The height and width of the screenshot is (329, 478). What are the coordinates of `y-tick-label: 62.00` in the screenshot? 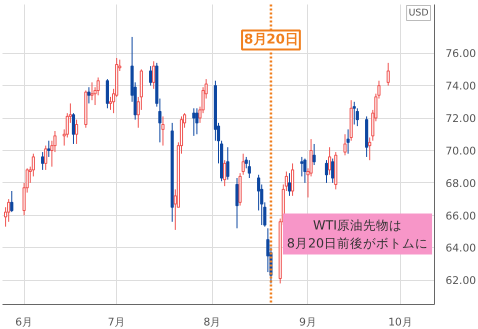 It's located at (461, 281).